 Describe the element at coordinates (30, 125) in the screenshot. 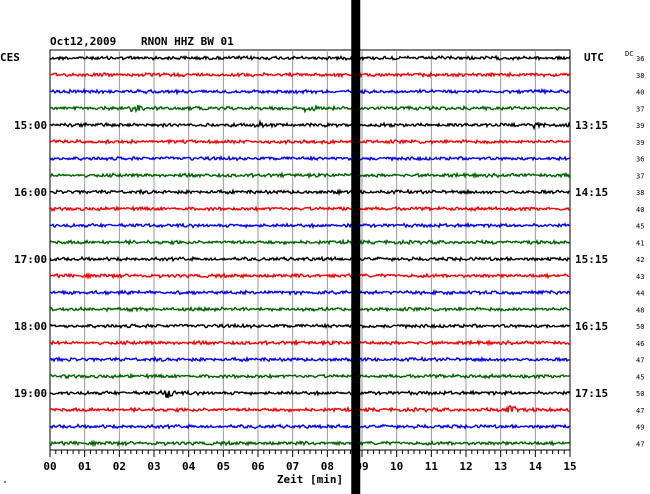

I see `left-time-label: 15:00` at that location.